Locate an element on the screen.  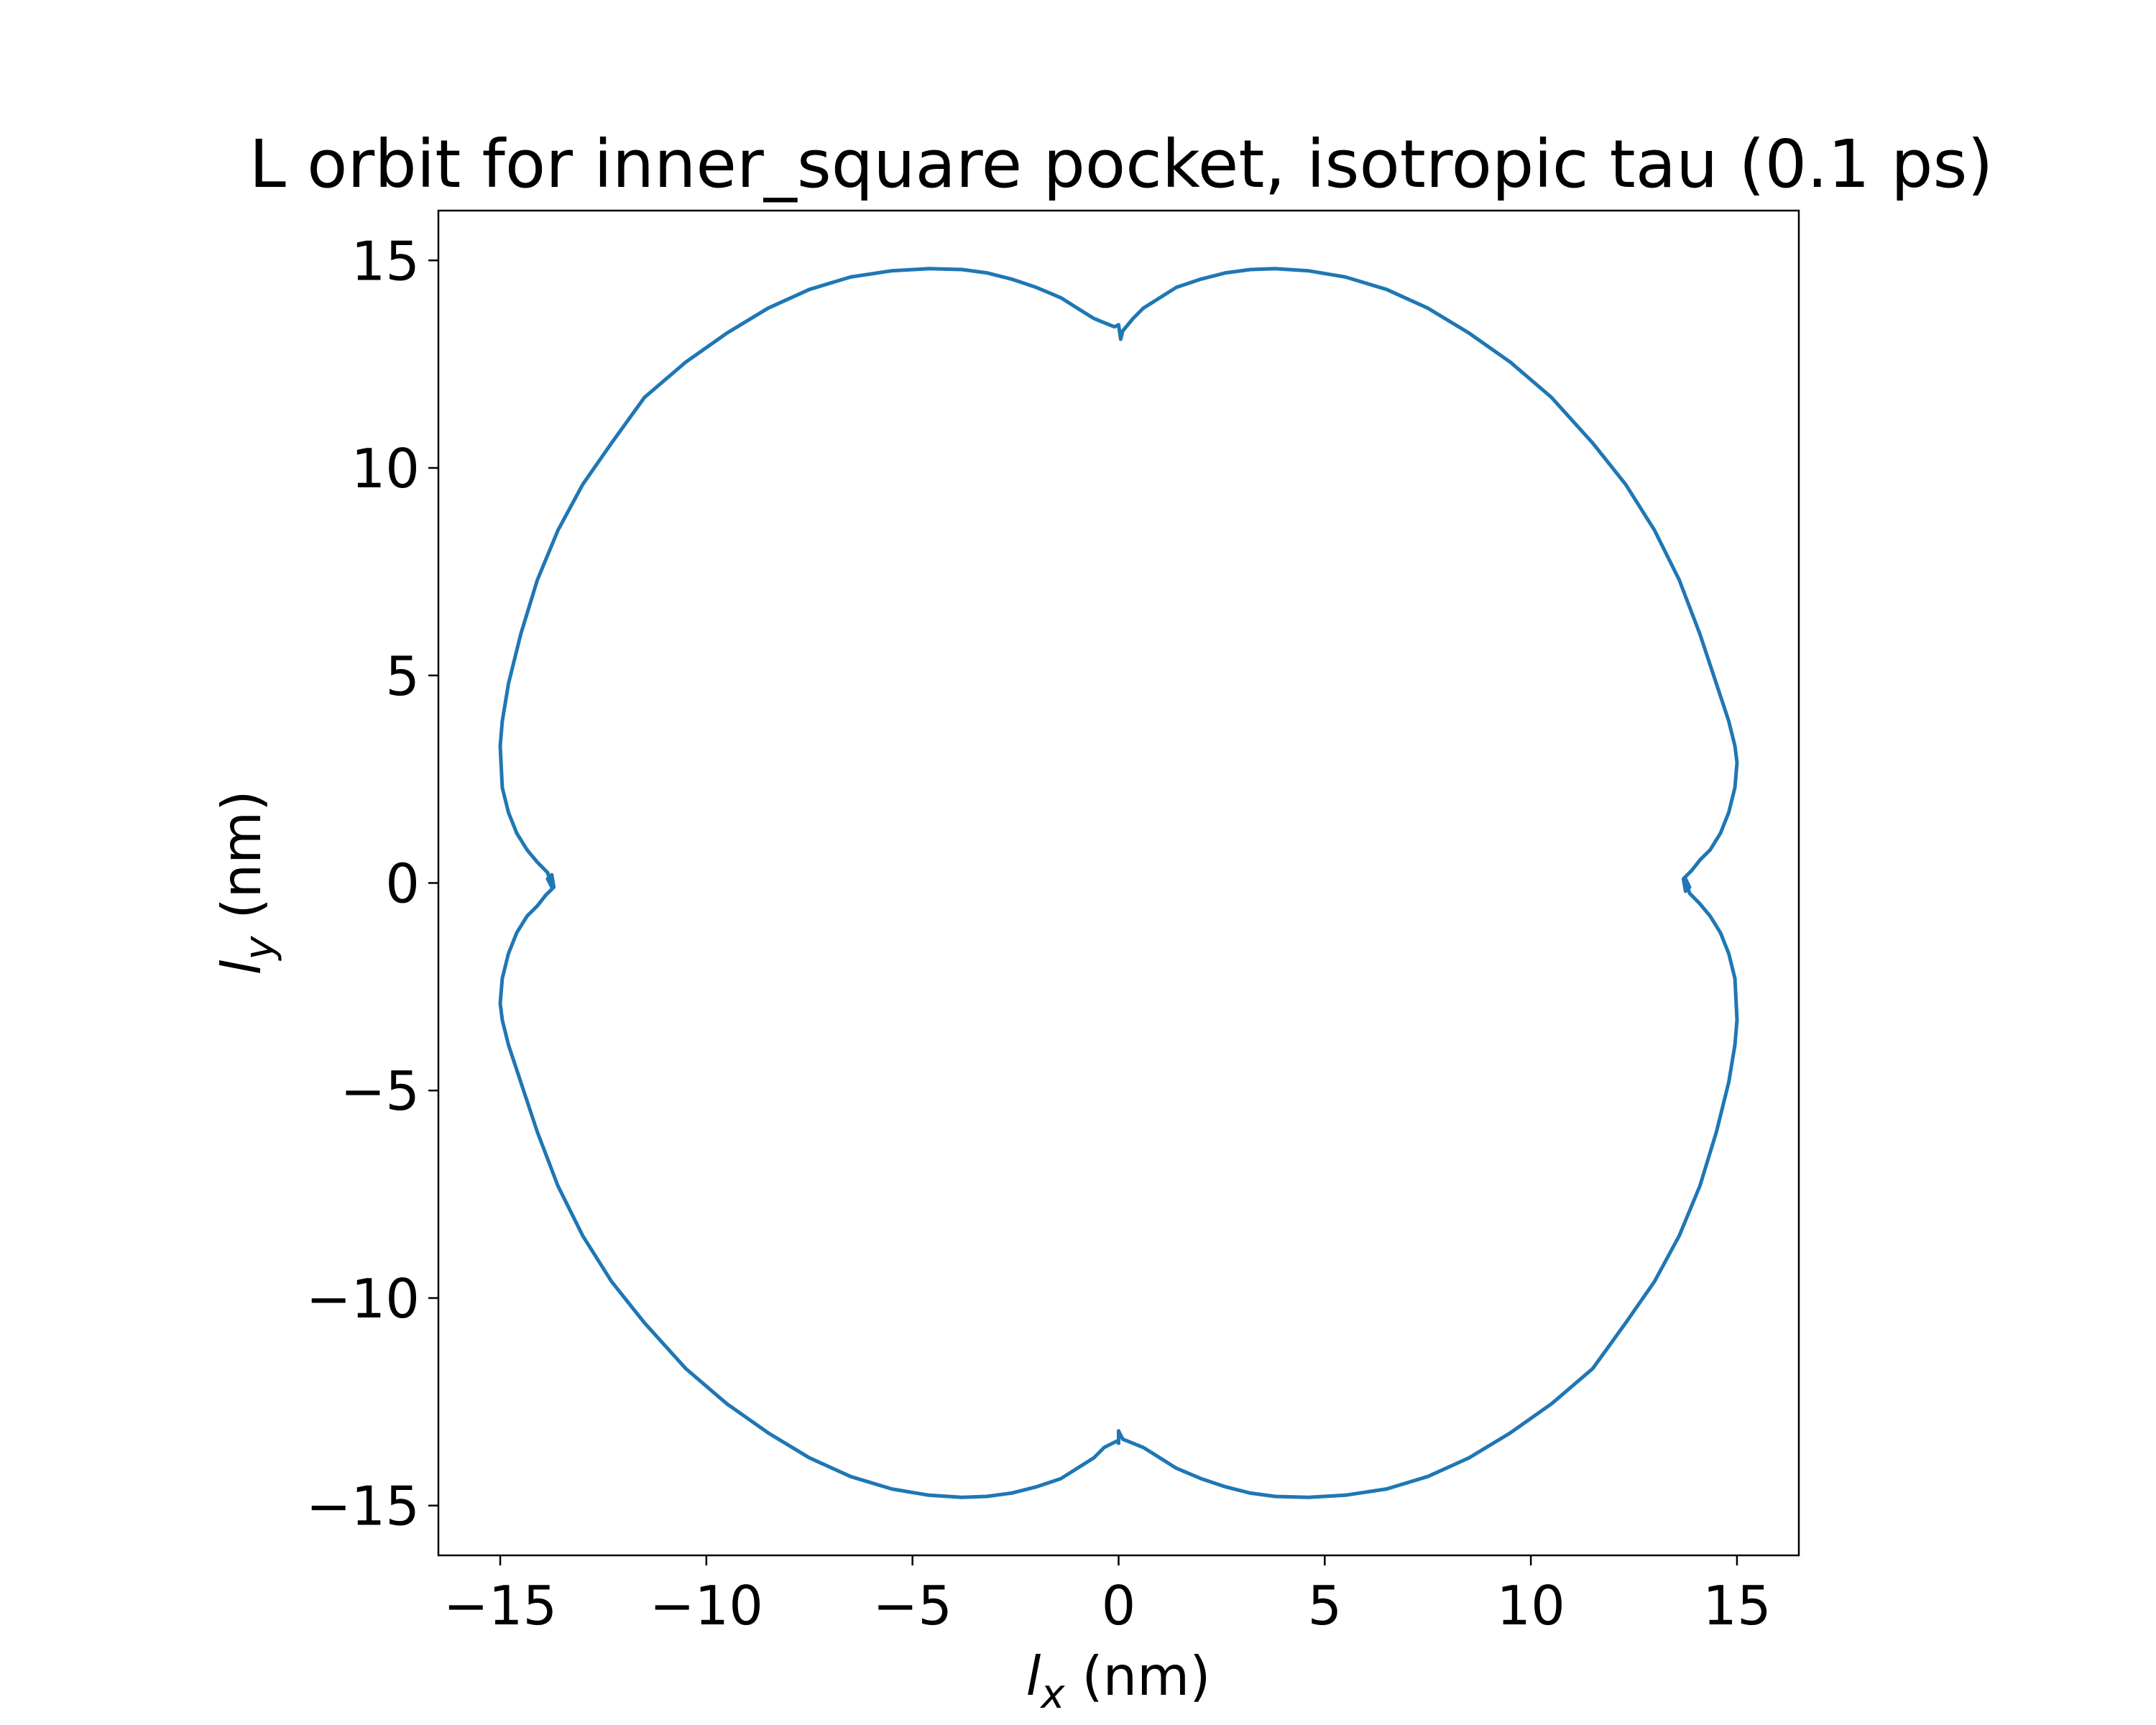
x-tick-label: −5 is located at coordinates (912, 1605).